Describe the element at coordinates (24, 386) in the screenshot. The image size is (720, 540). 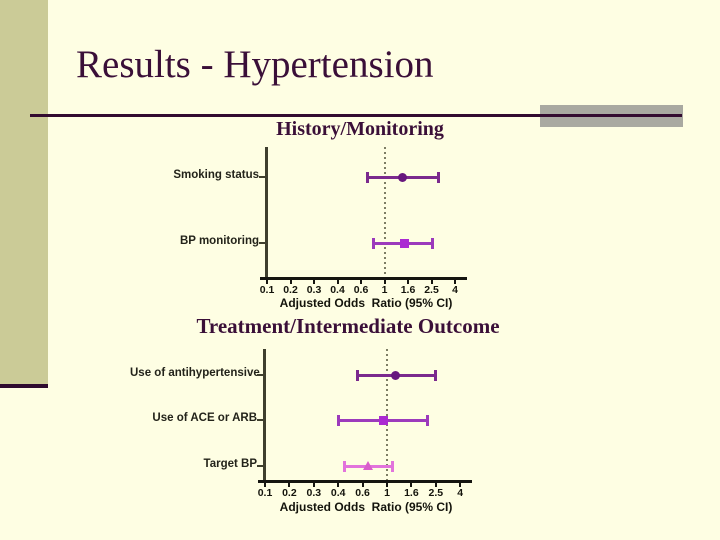
I see `footer-accent-line` at that location.